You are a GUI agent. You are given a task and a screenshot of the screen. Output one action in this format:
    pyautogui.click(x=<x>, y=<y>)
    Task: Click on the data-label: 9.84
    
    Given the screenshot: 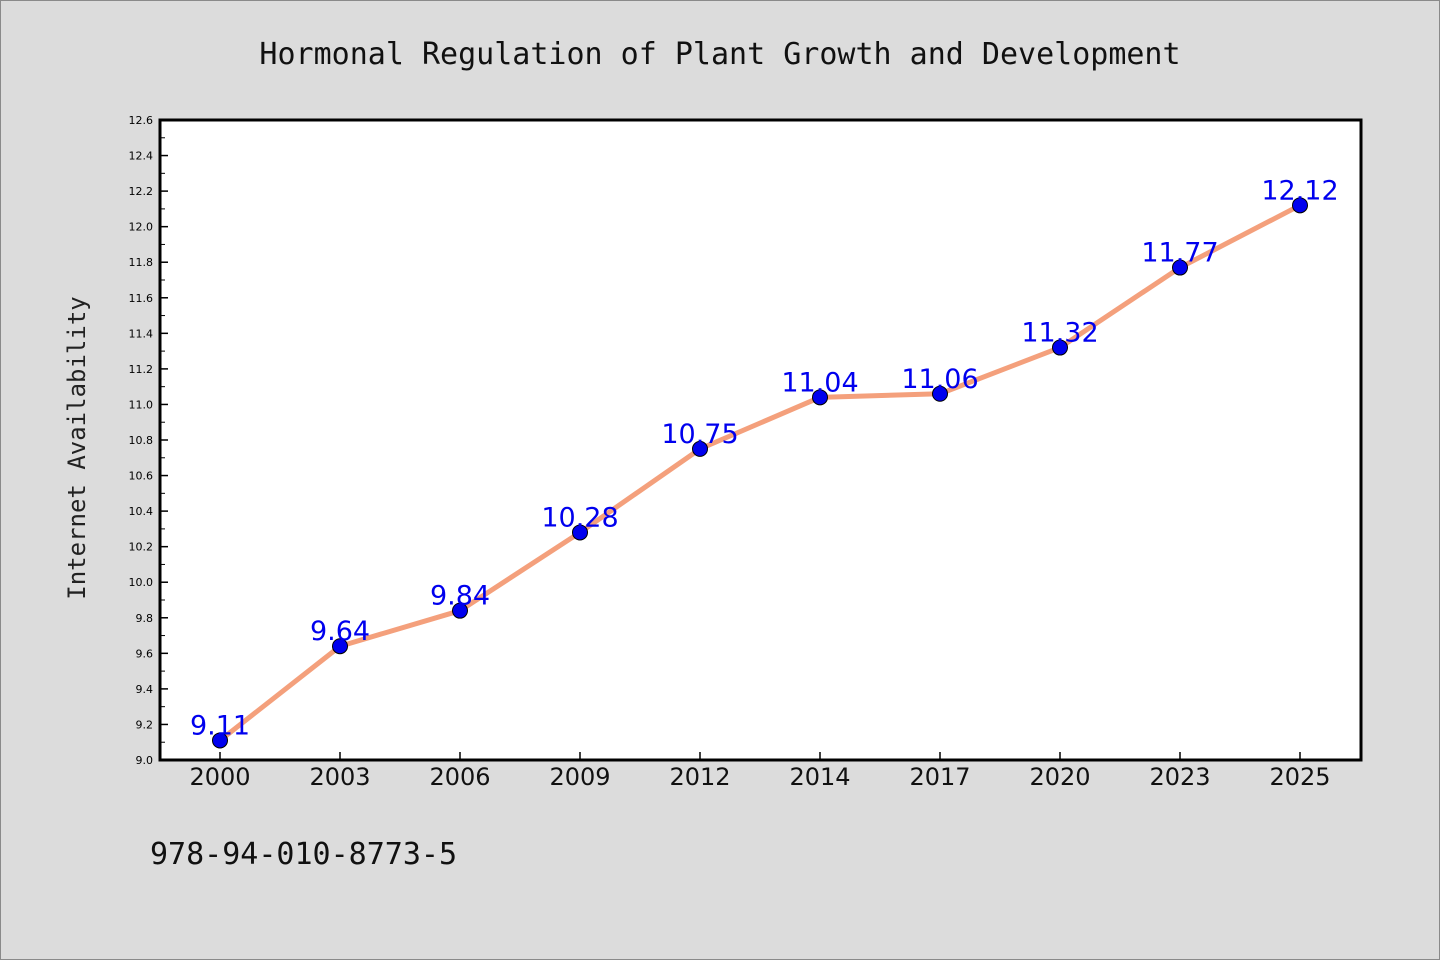 What is the action you would take?
    pyautogui.click(x=460, y=596)
    